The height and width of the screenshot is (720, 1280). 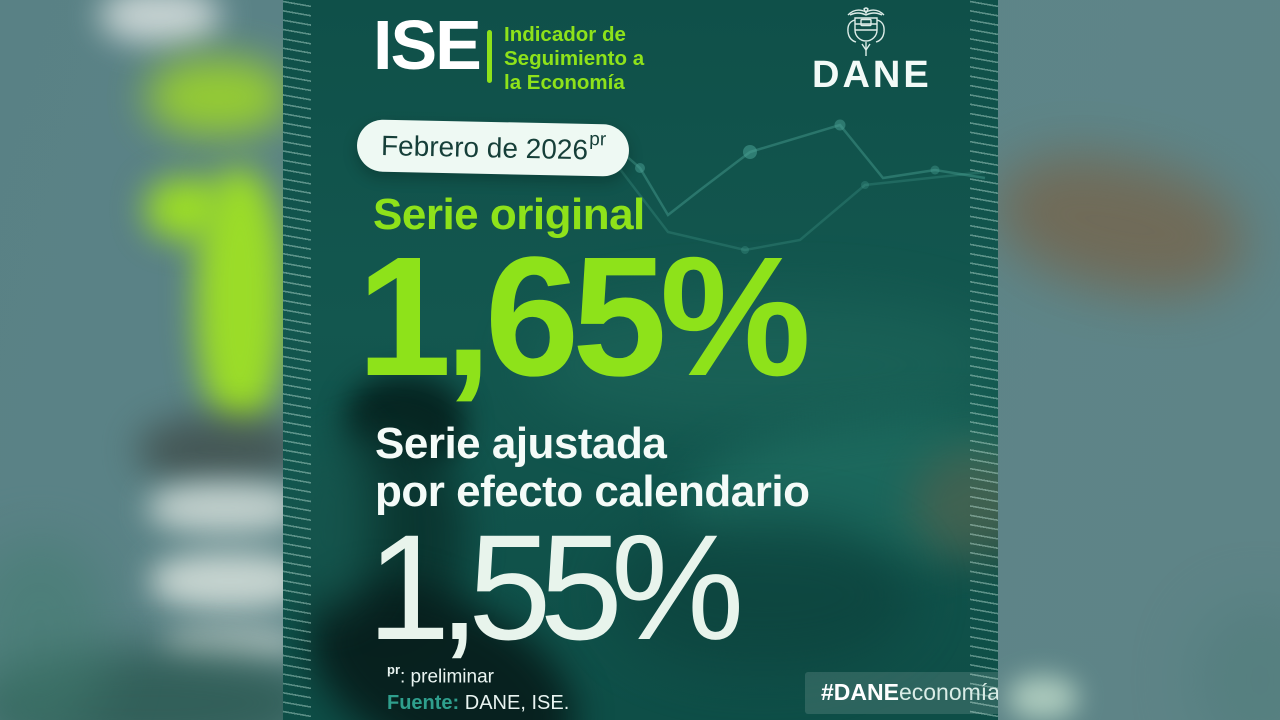 What do you see at coordinates (55, 630) in the screenshot?
I see `blur-left-green-tint` at bounding box center [55, 630].